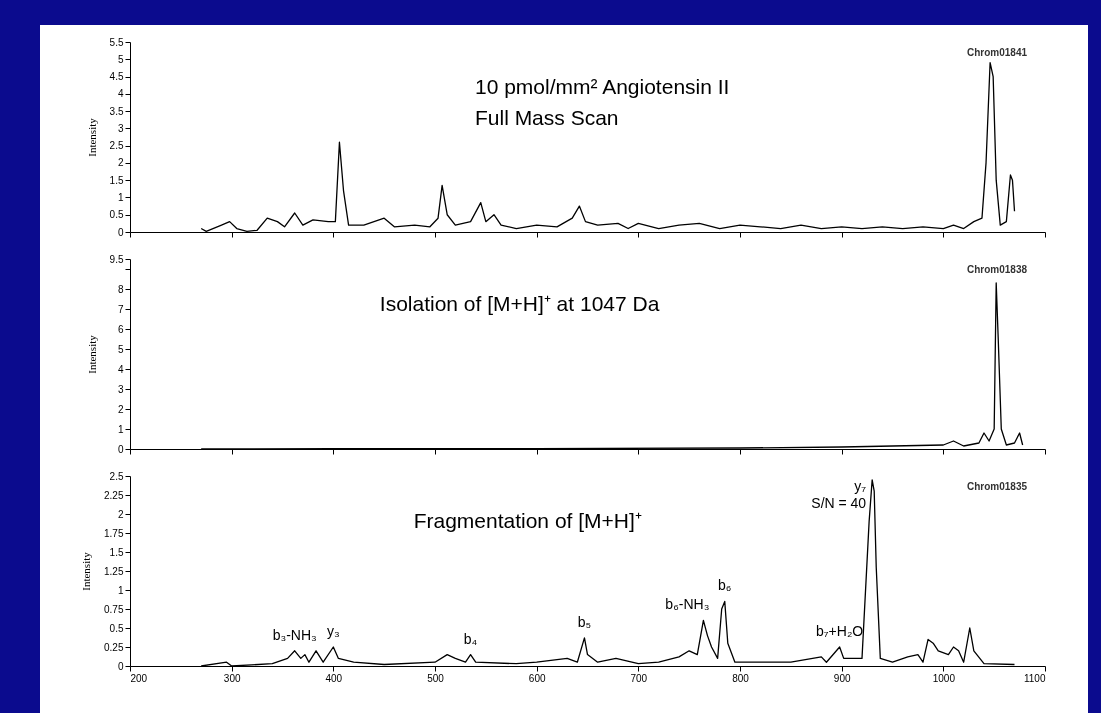 The image size is (1101, 713). I want to click on x-tick-label: 800, so click(741, 678).